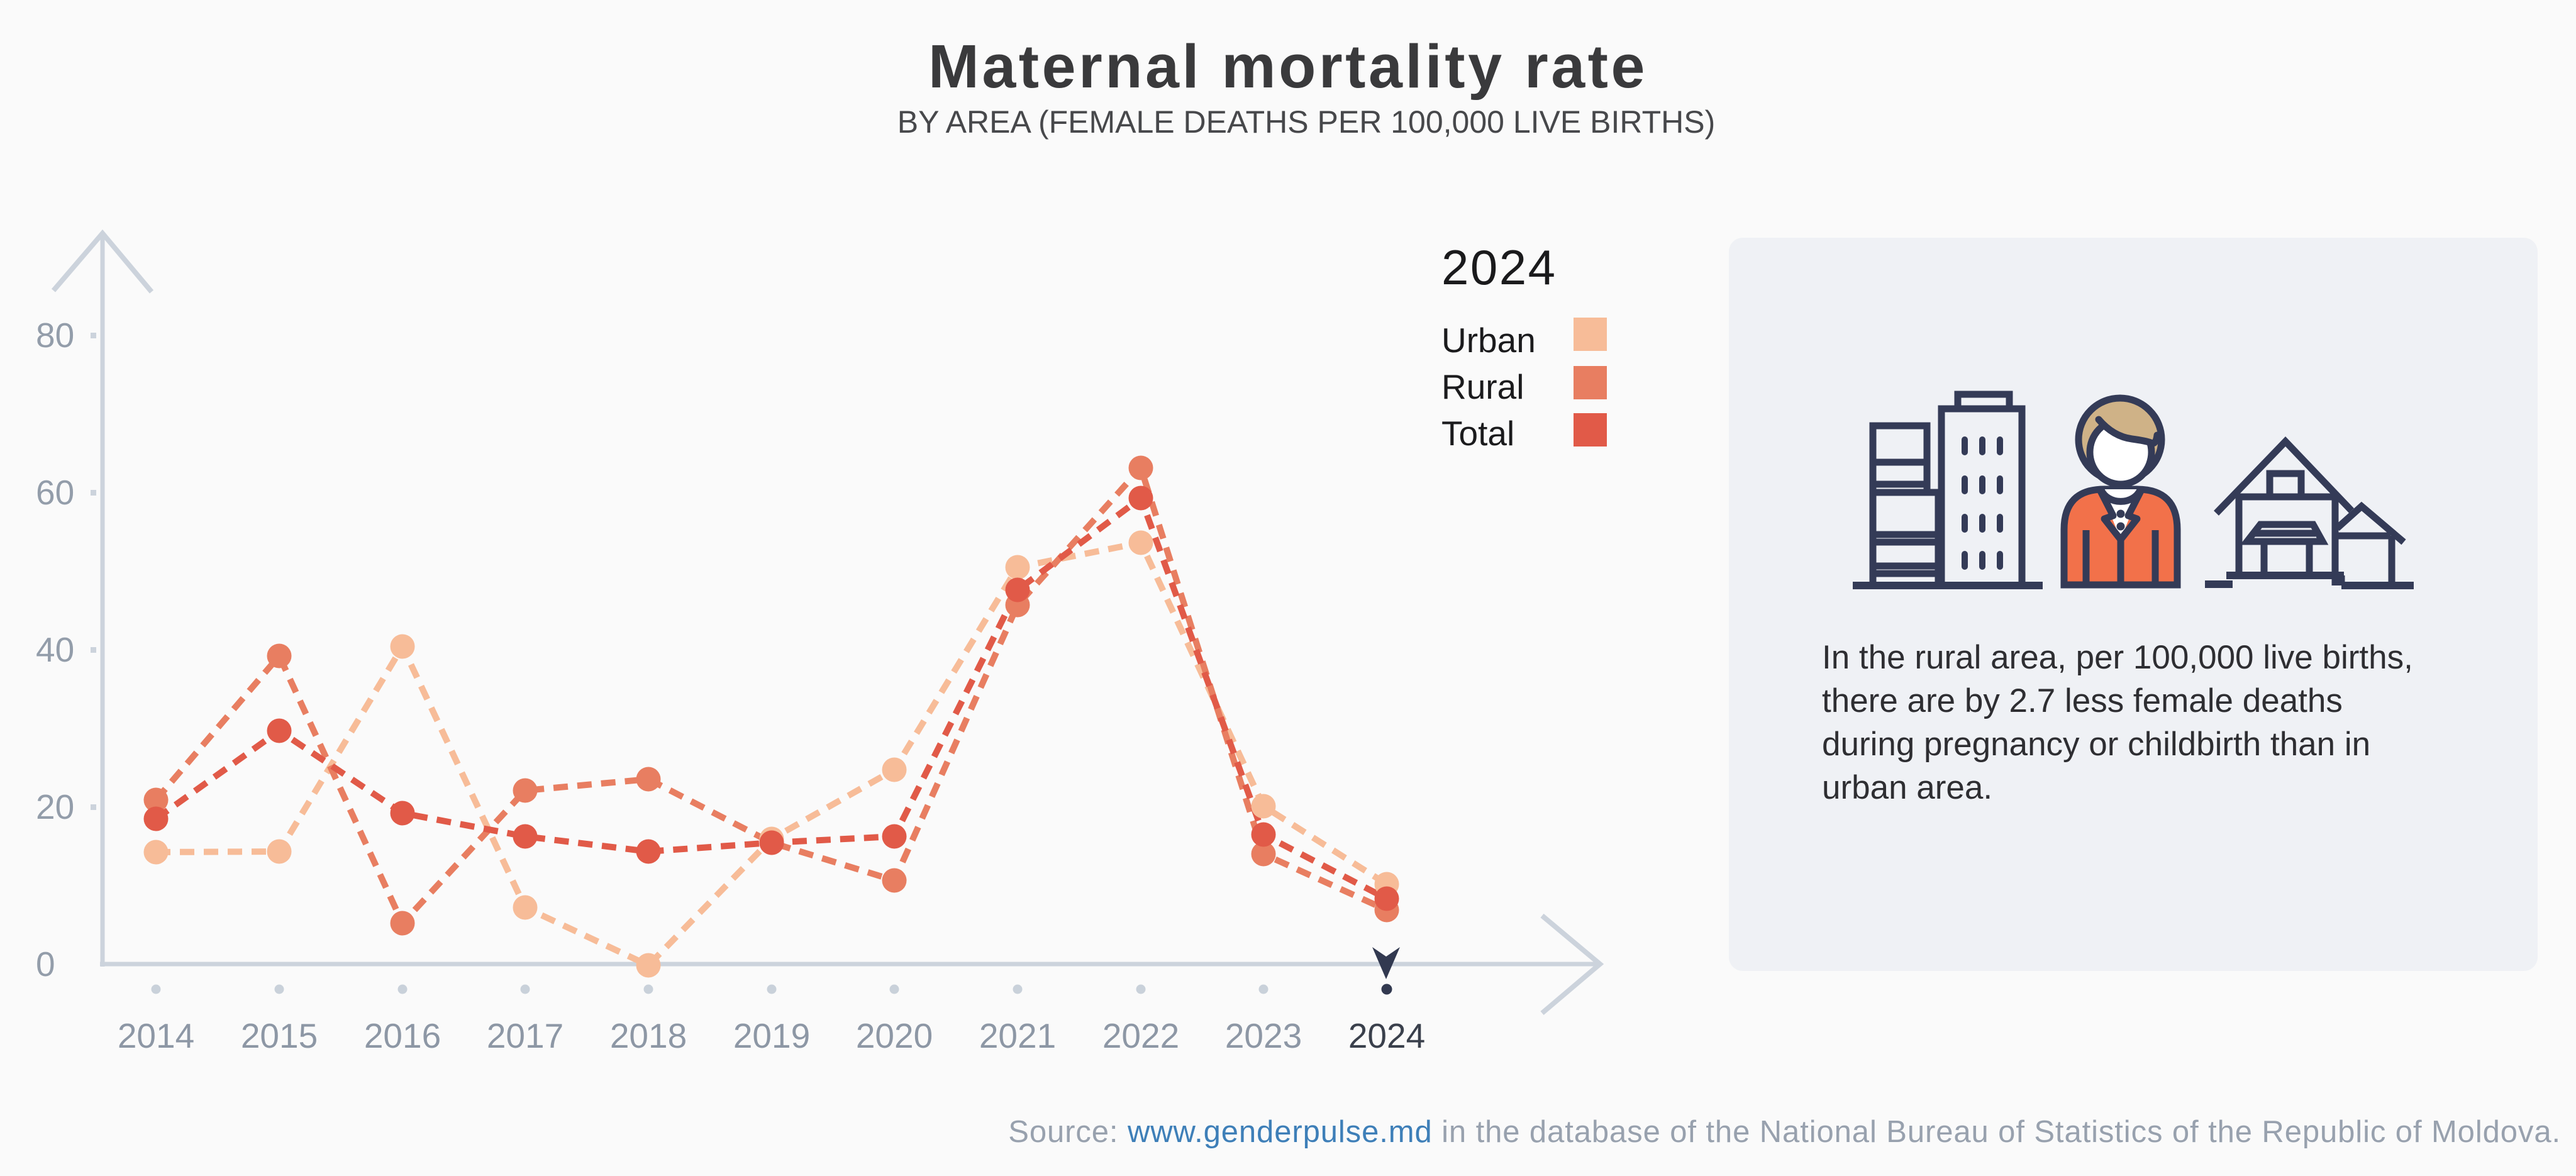 This screenshot has width=2576, height=1176. What do you see at coordinates (1263, 1035) in the screenshot?
I see `svg-text: 2023` at bounding box center [1263, 1035].